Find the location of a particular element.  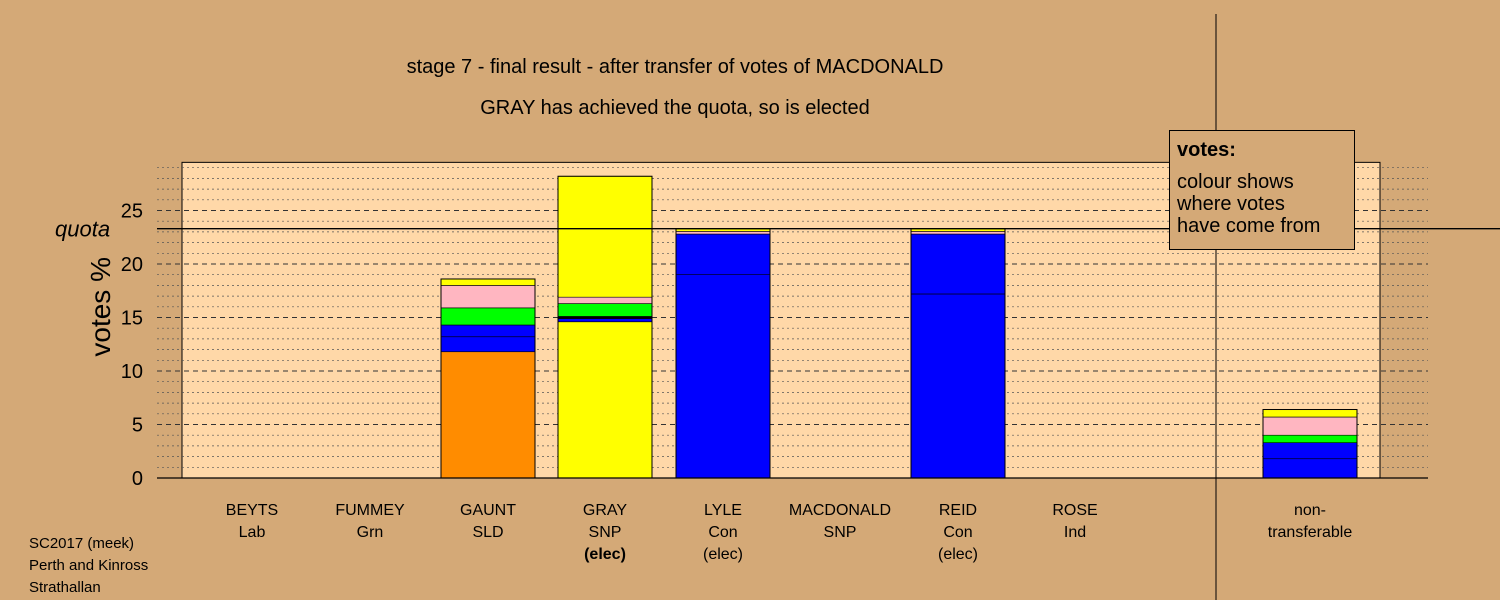

legend-line: colour shows is located at coordinates (1235, 182).